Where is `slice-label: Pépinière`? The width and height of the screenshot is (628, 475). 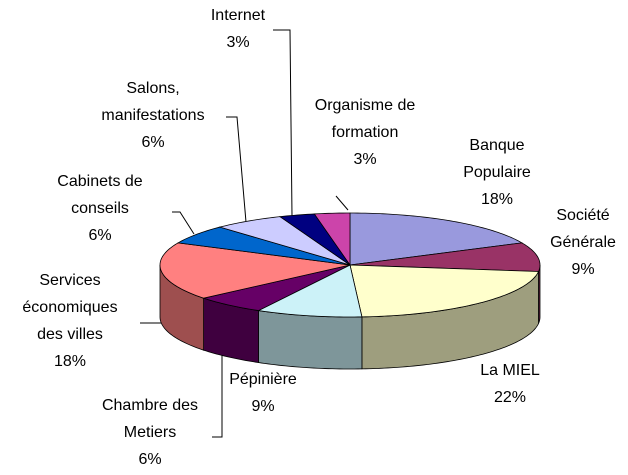 slice-label: Pépinière is located at coordinates (263, 379).